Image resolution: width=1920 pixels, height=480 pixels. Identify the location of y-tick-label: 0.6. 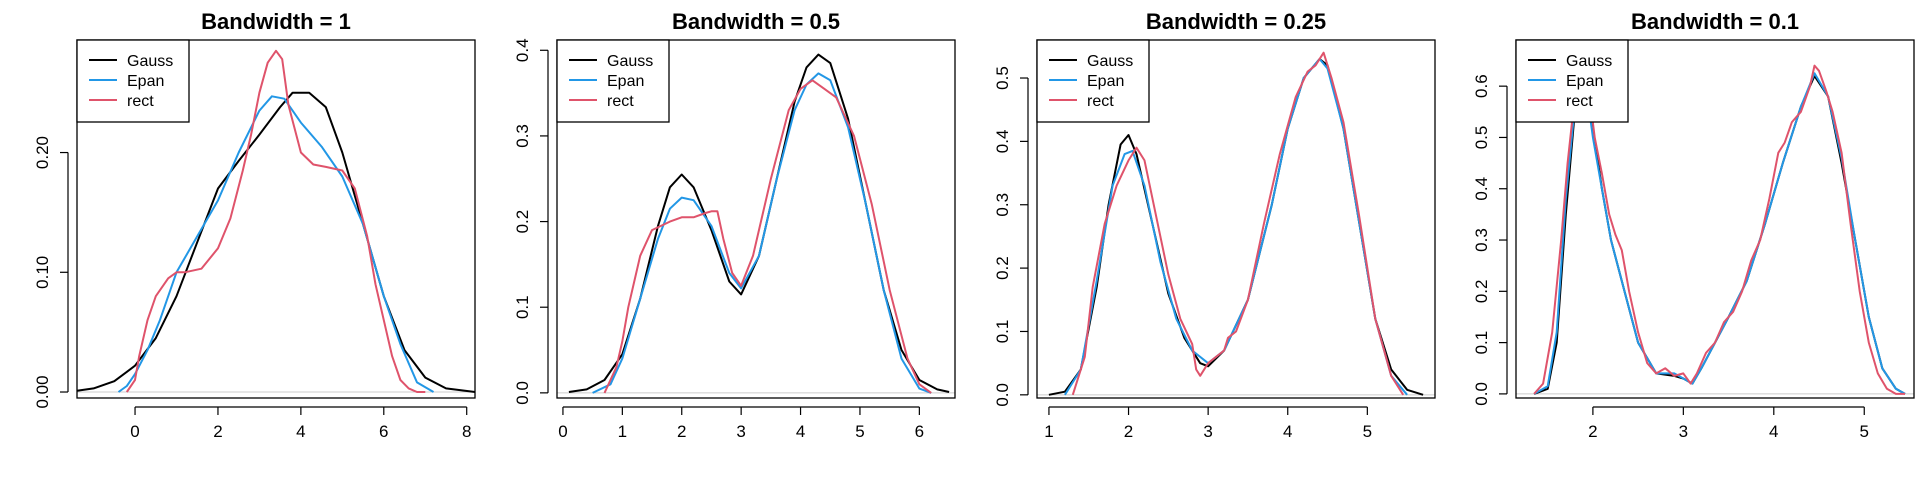
(1481, 86).